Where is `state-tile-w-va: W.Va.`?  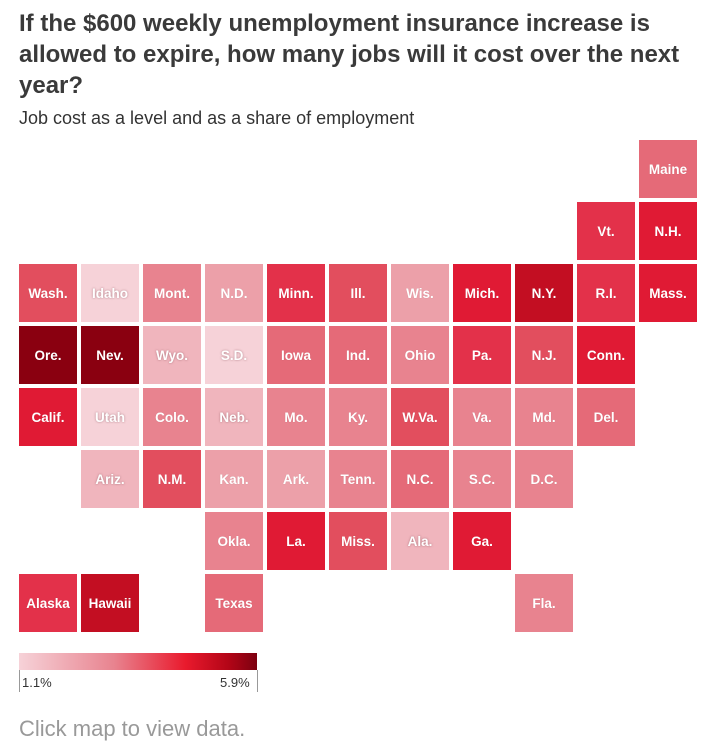
state-tile-w-va: W.Va. is located at coordinates (420, 417).